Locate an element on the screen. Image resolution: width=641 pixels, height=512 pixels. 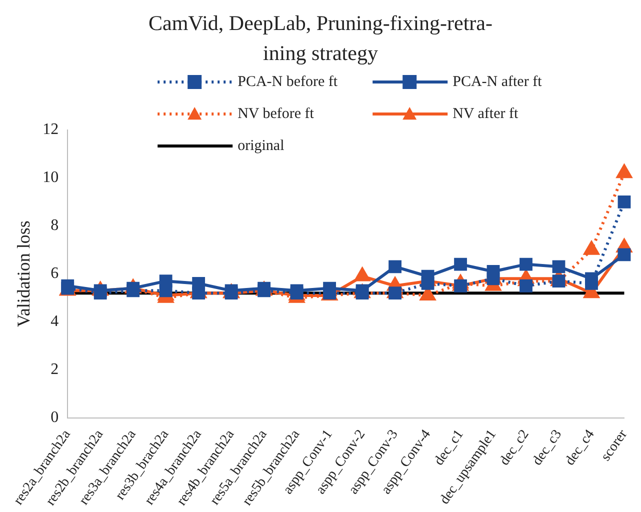
legend-label: original is located at coordinates (261, 146).